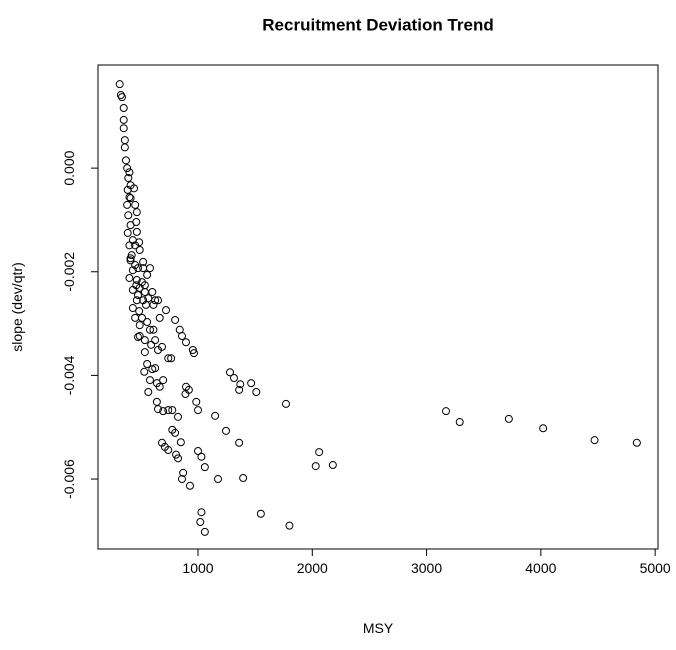 Image resolution: width=676 pixels, height=650 pixels. I want to click on chart-title: Recruitment Deviation Trend, so click(377, 24).